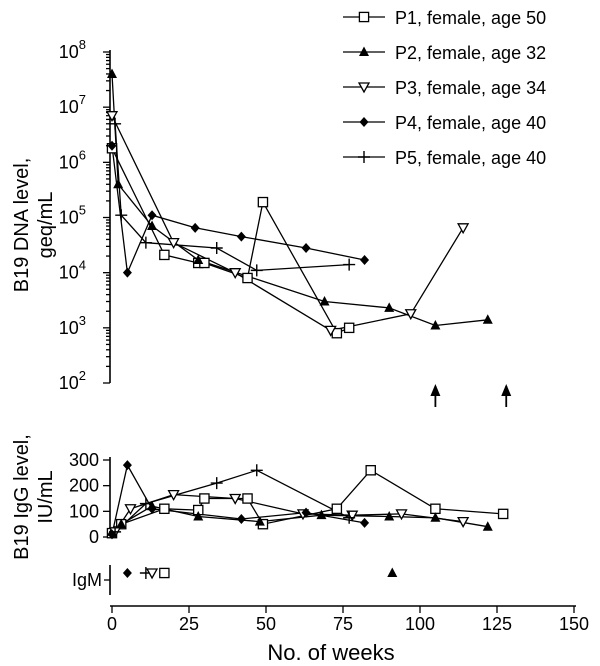 The image size is (600, 666). Describe the element at coordinates (497, 624) in the screenshot. I see `x-tick-label: 125` at that location.